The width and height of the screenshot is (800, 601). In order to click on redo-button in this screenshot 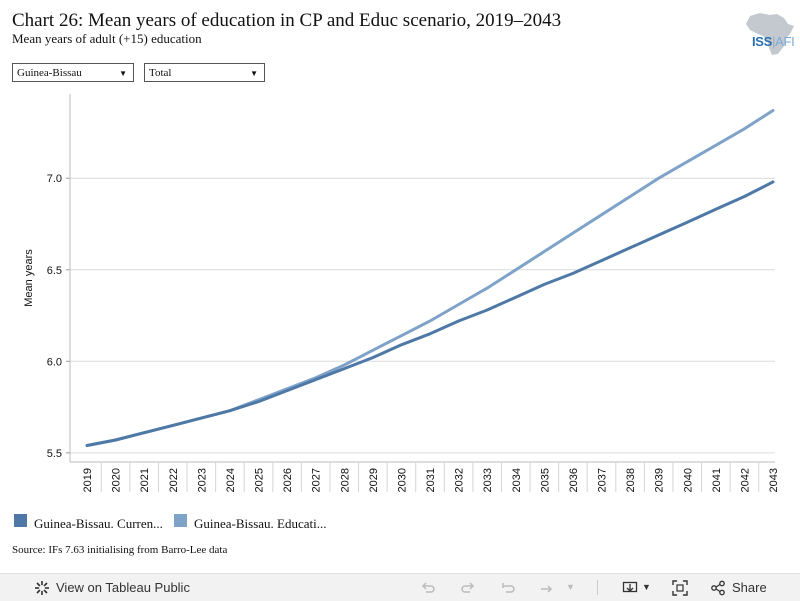, I will do `click(470, 587)`.